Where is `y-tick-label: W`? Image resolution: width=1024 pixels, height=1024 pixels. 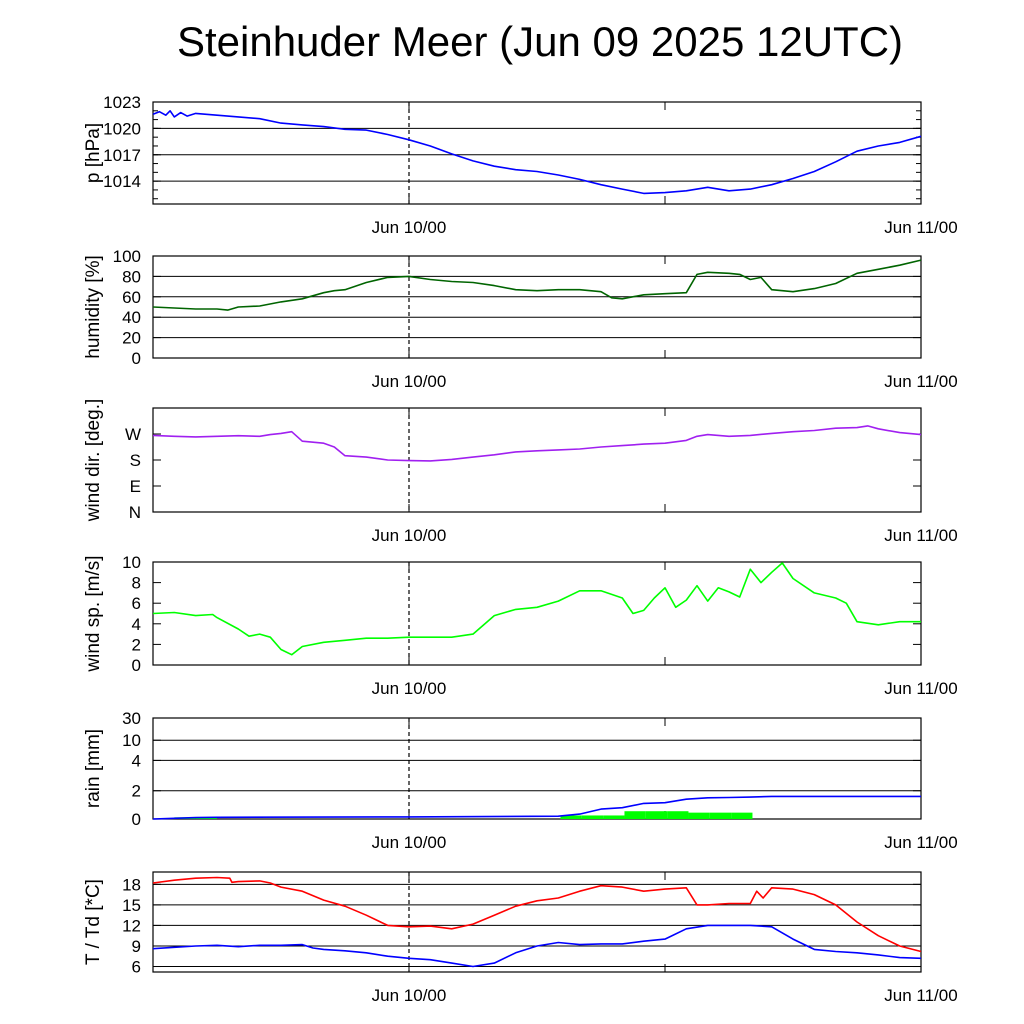
y-tick-label: W is located at coordinates (133, 434).